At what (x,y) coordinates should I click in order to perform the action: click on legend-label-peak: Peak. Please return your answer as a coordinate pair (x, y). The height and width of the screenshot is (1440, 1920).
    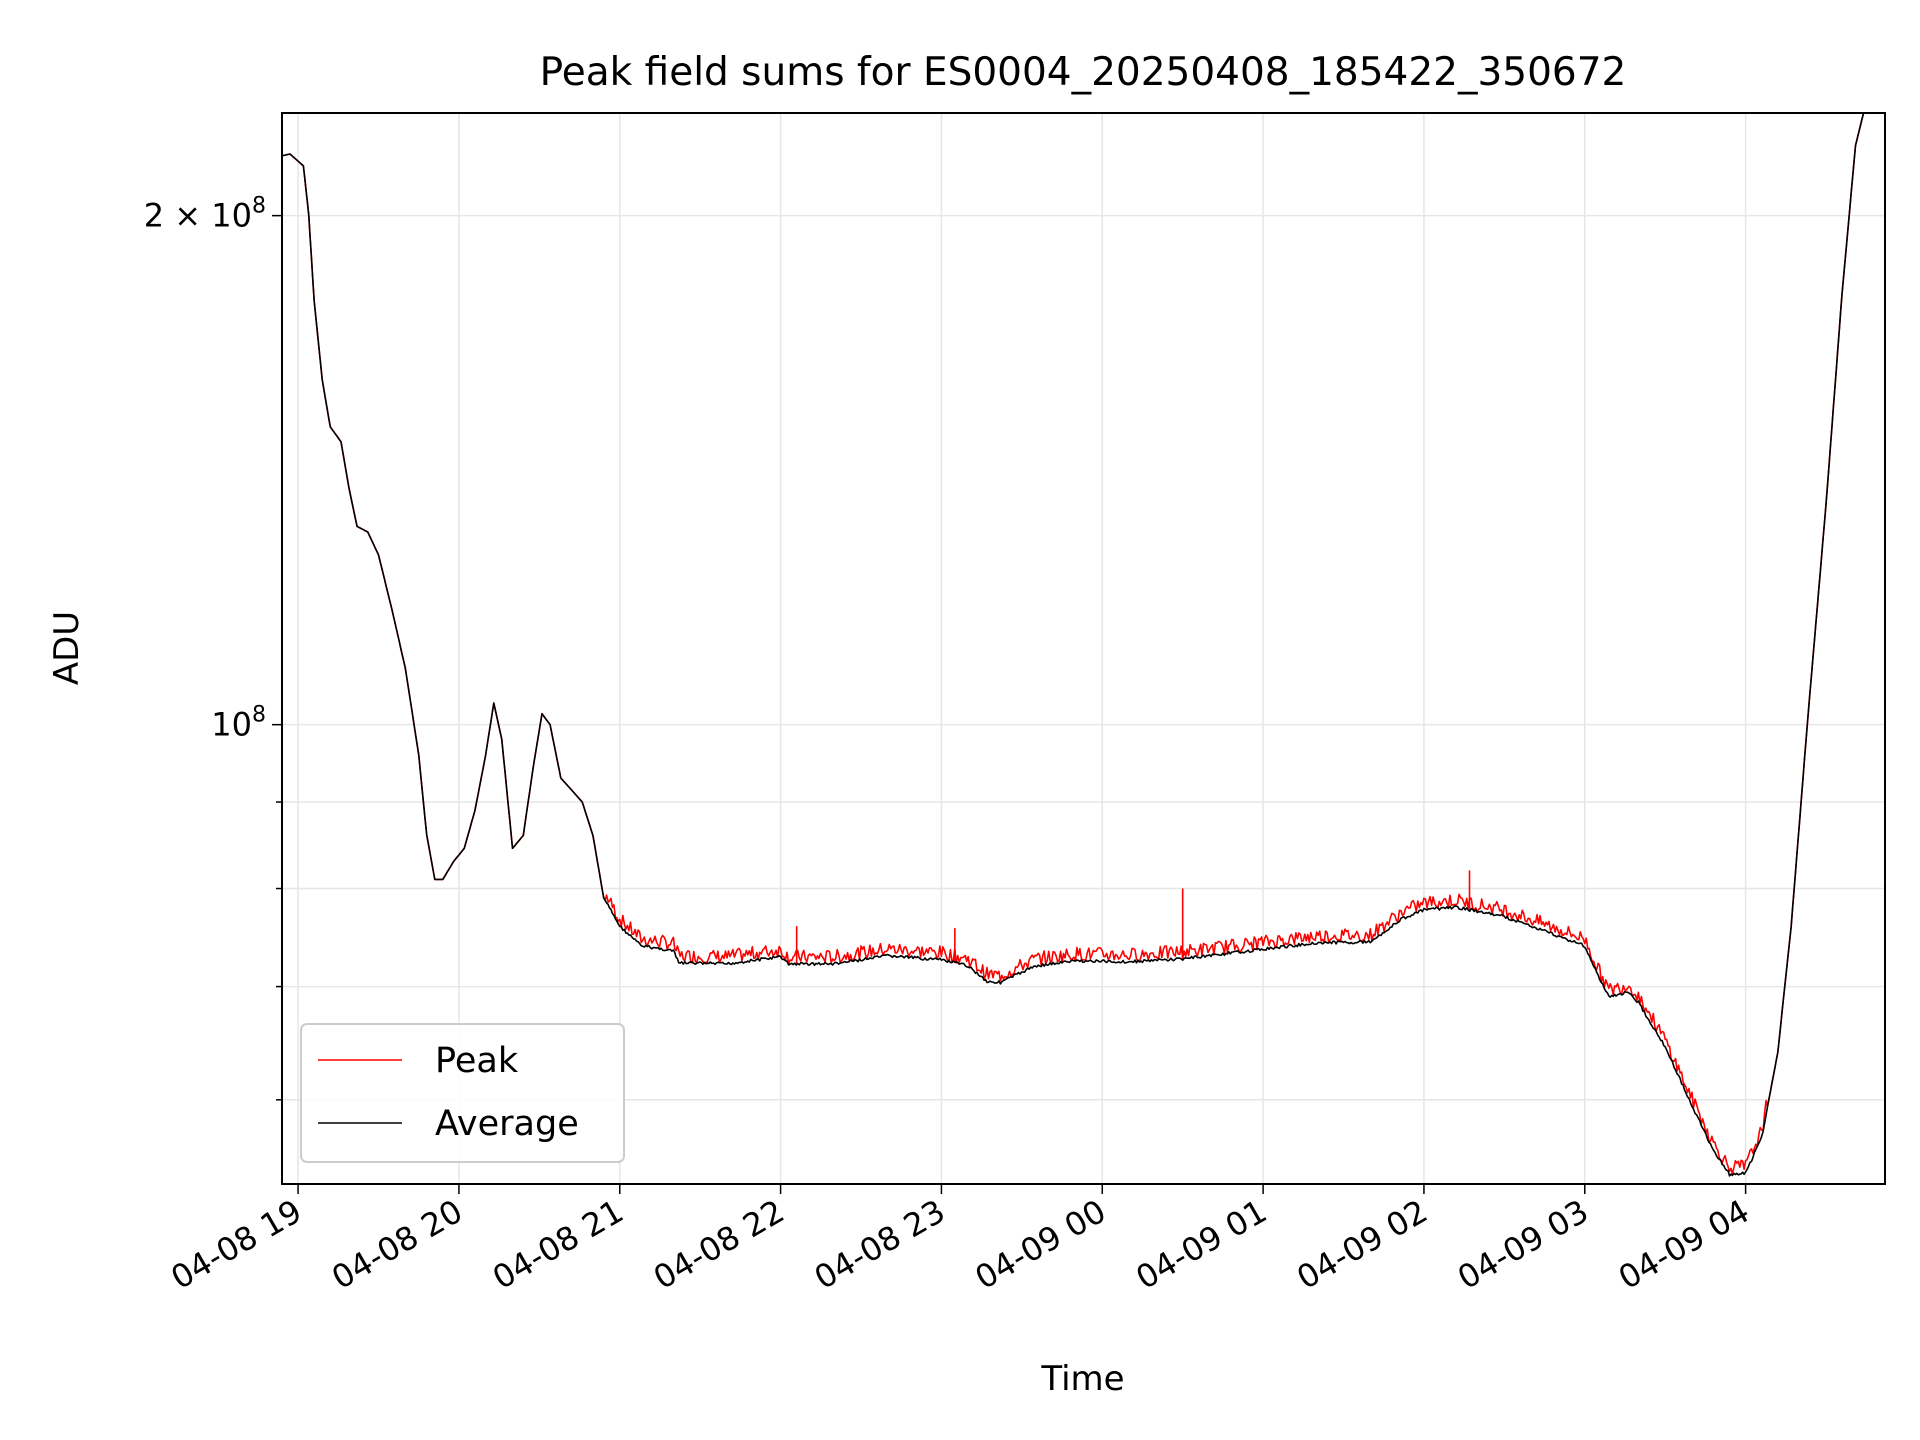
    Looking at the image, I should click on (477, 1061).